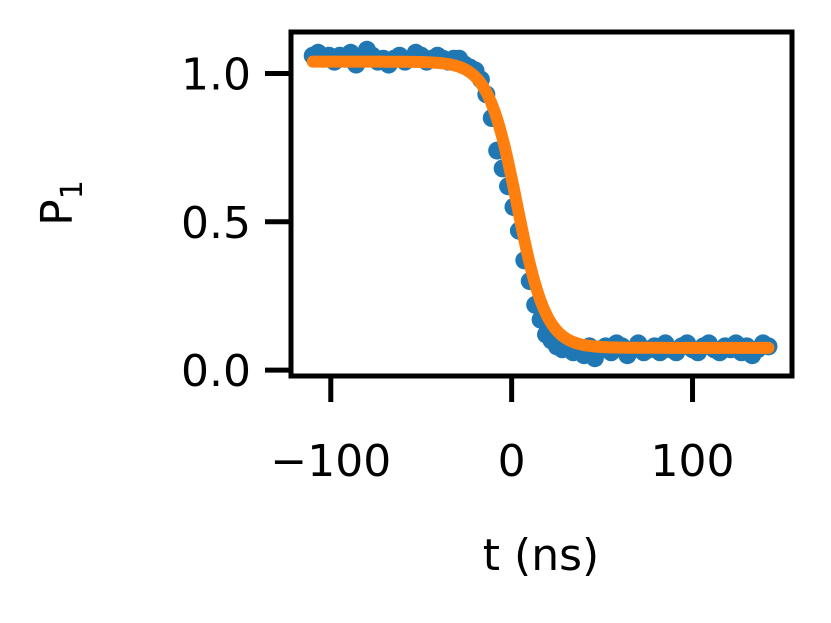 The width and height of the screenshot is (831, 623). Describe the element at coordinates (216, 223) in the screenshot. I see `y-tick-label-1: 0.5` at that location.